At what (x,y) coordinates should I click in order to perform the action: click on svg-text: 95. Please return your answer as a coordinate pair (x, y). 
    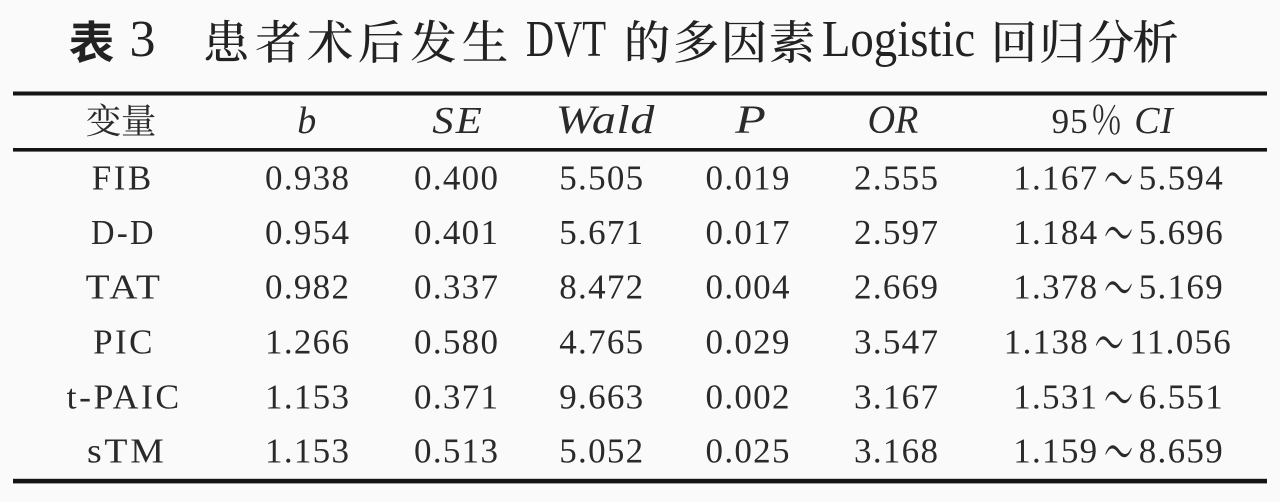
    Looking at the image, I should click on (1070, 121).